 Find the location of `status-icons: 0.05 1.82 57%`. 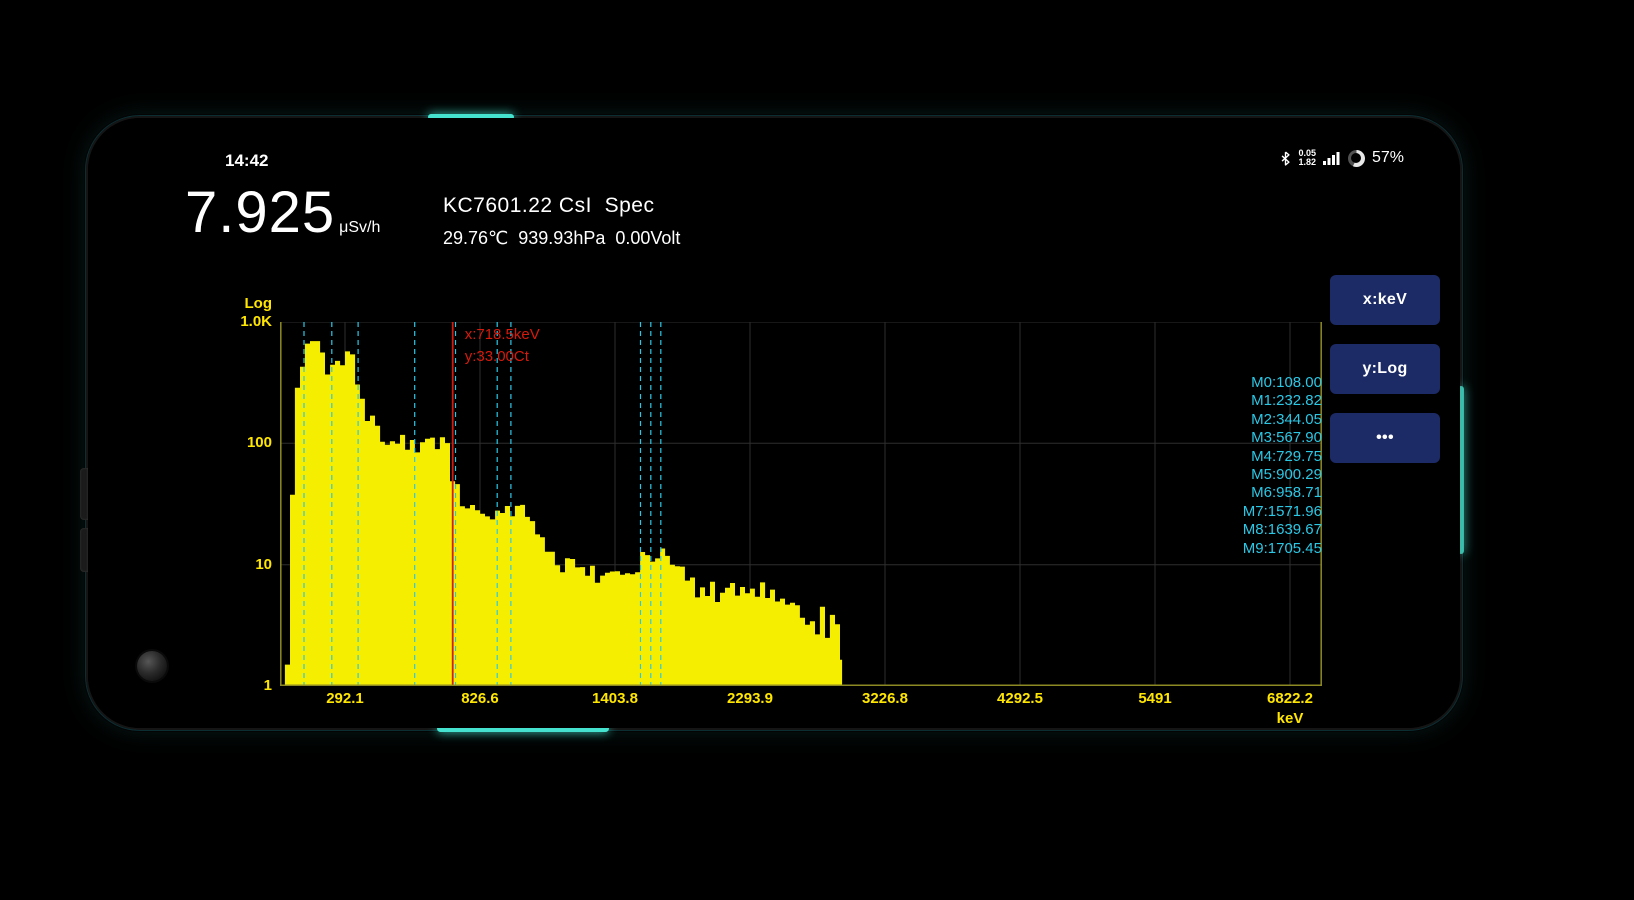

status-icons: 0.05 1.82 57% is located at coordinates (1342, 158).